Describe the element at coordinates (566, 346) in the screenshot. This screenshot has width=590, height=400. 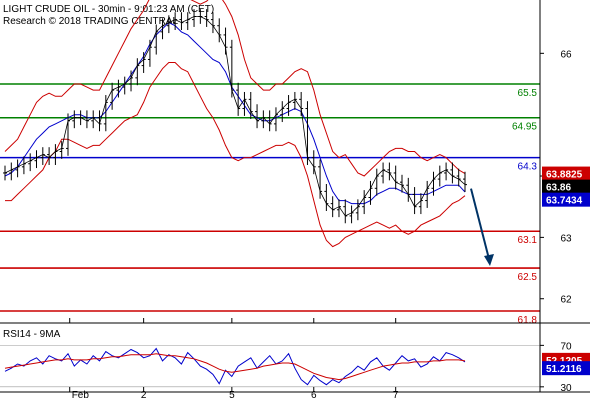
I see `rsi-tick-label-0: 70` at that location.